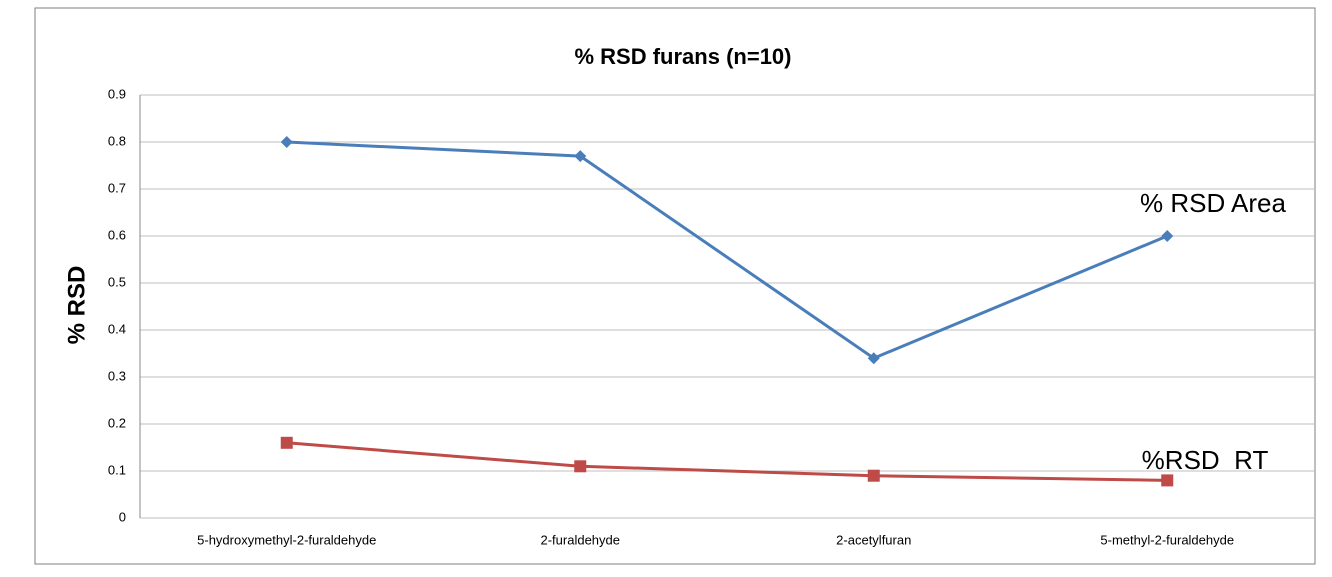 The height and width of the screenshot is (577, 1332). What do you see at coordinates (1213, 203) in the screenshot?
I see `series-label: % RSD Area` at bounding box center [1213, 203].